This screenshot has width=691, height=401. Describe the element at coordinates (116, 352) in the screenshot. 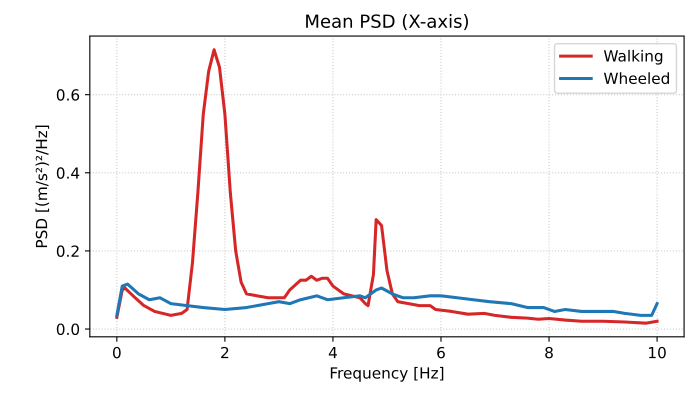

I see `x-tick-label: 0` at that location.